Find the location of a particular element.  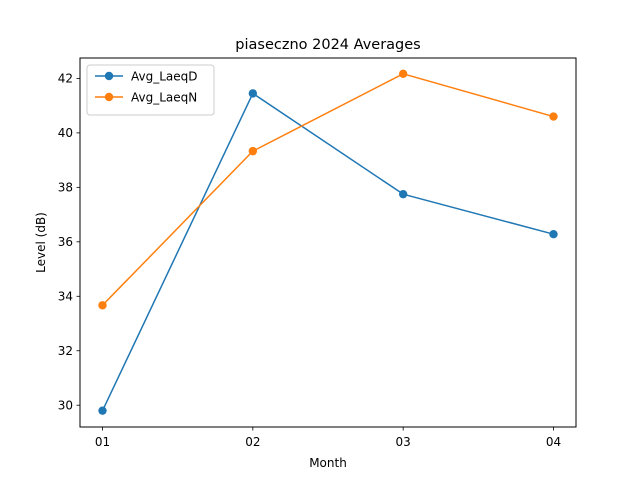

y-tick-label: 36 is located at coordinates (65, 242).